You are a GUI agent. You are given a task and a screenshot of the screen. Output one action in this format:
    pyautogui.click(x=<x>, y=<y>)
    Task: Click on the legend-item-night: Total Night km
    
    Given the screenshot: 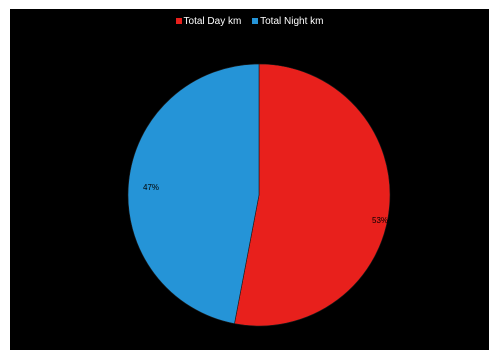 What is the action you would take?
    pyautogui.click(x=287, y=21)
    